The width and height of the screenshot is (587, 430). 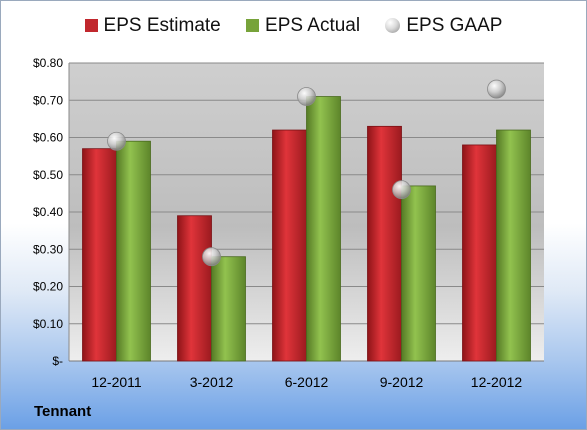 What do you see at coordinates (48, 138) in the screenshot?
I see `y-tick-label: $0.60` at bounding box center [48, 138].